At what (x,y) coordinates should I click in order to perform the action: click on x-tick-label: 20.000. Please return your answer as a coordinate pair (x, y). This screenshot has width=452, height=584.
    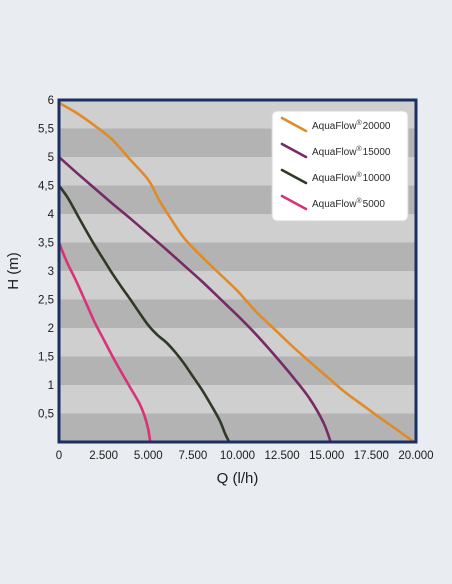
    Looking at the image, I should click on (415, 456).